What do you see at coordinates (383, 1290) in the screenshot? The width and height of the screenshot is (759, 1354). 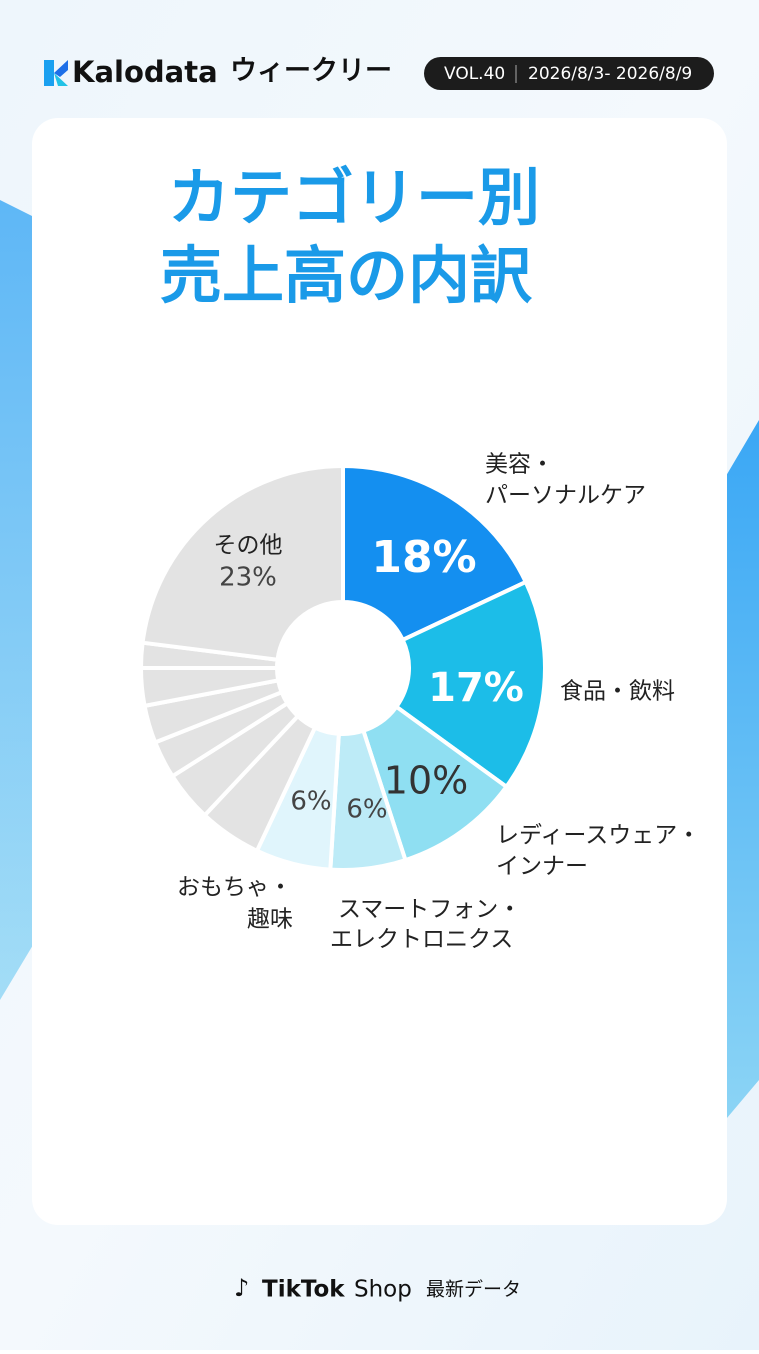 I see `footer-product: Shop` at bounding box center [383, 1290].